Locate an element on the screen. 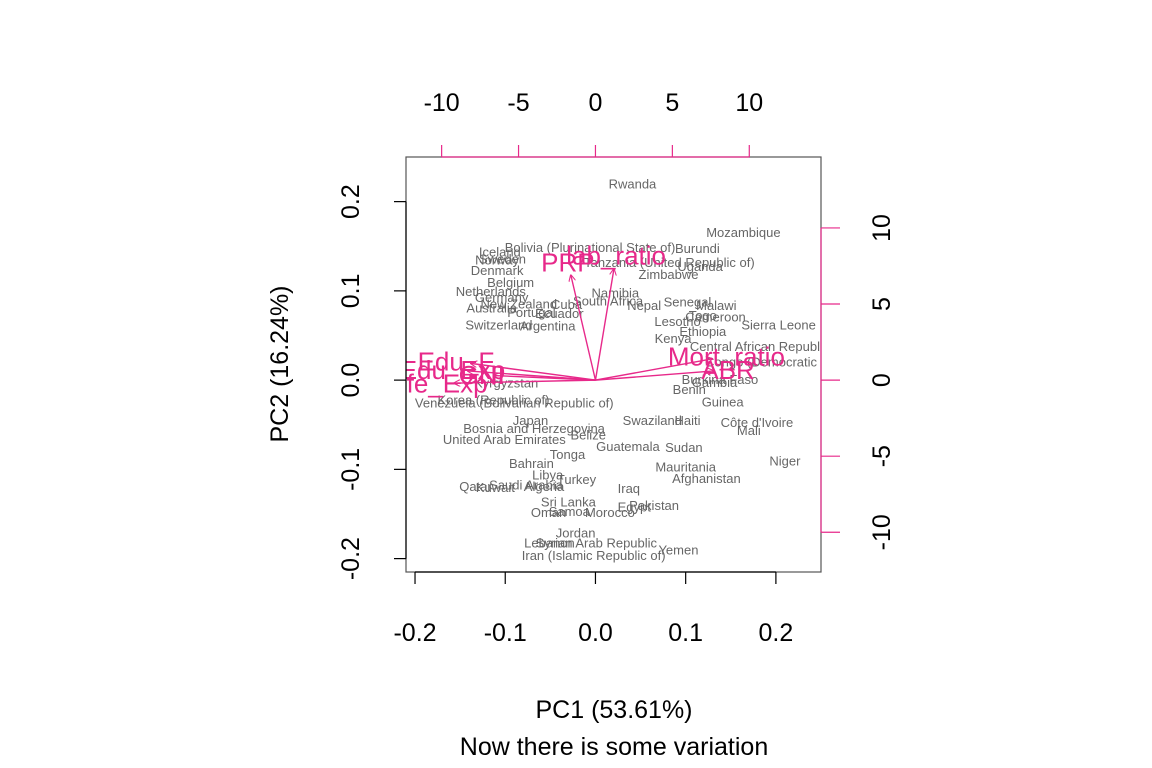  country-label: Germany is located at coordinates (502, 297).